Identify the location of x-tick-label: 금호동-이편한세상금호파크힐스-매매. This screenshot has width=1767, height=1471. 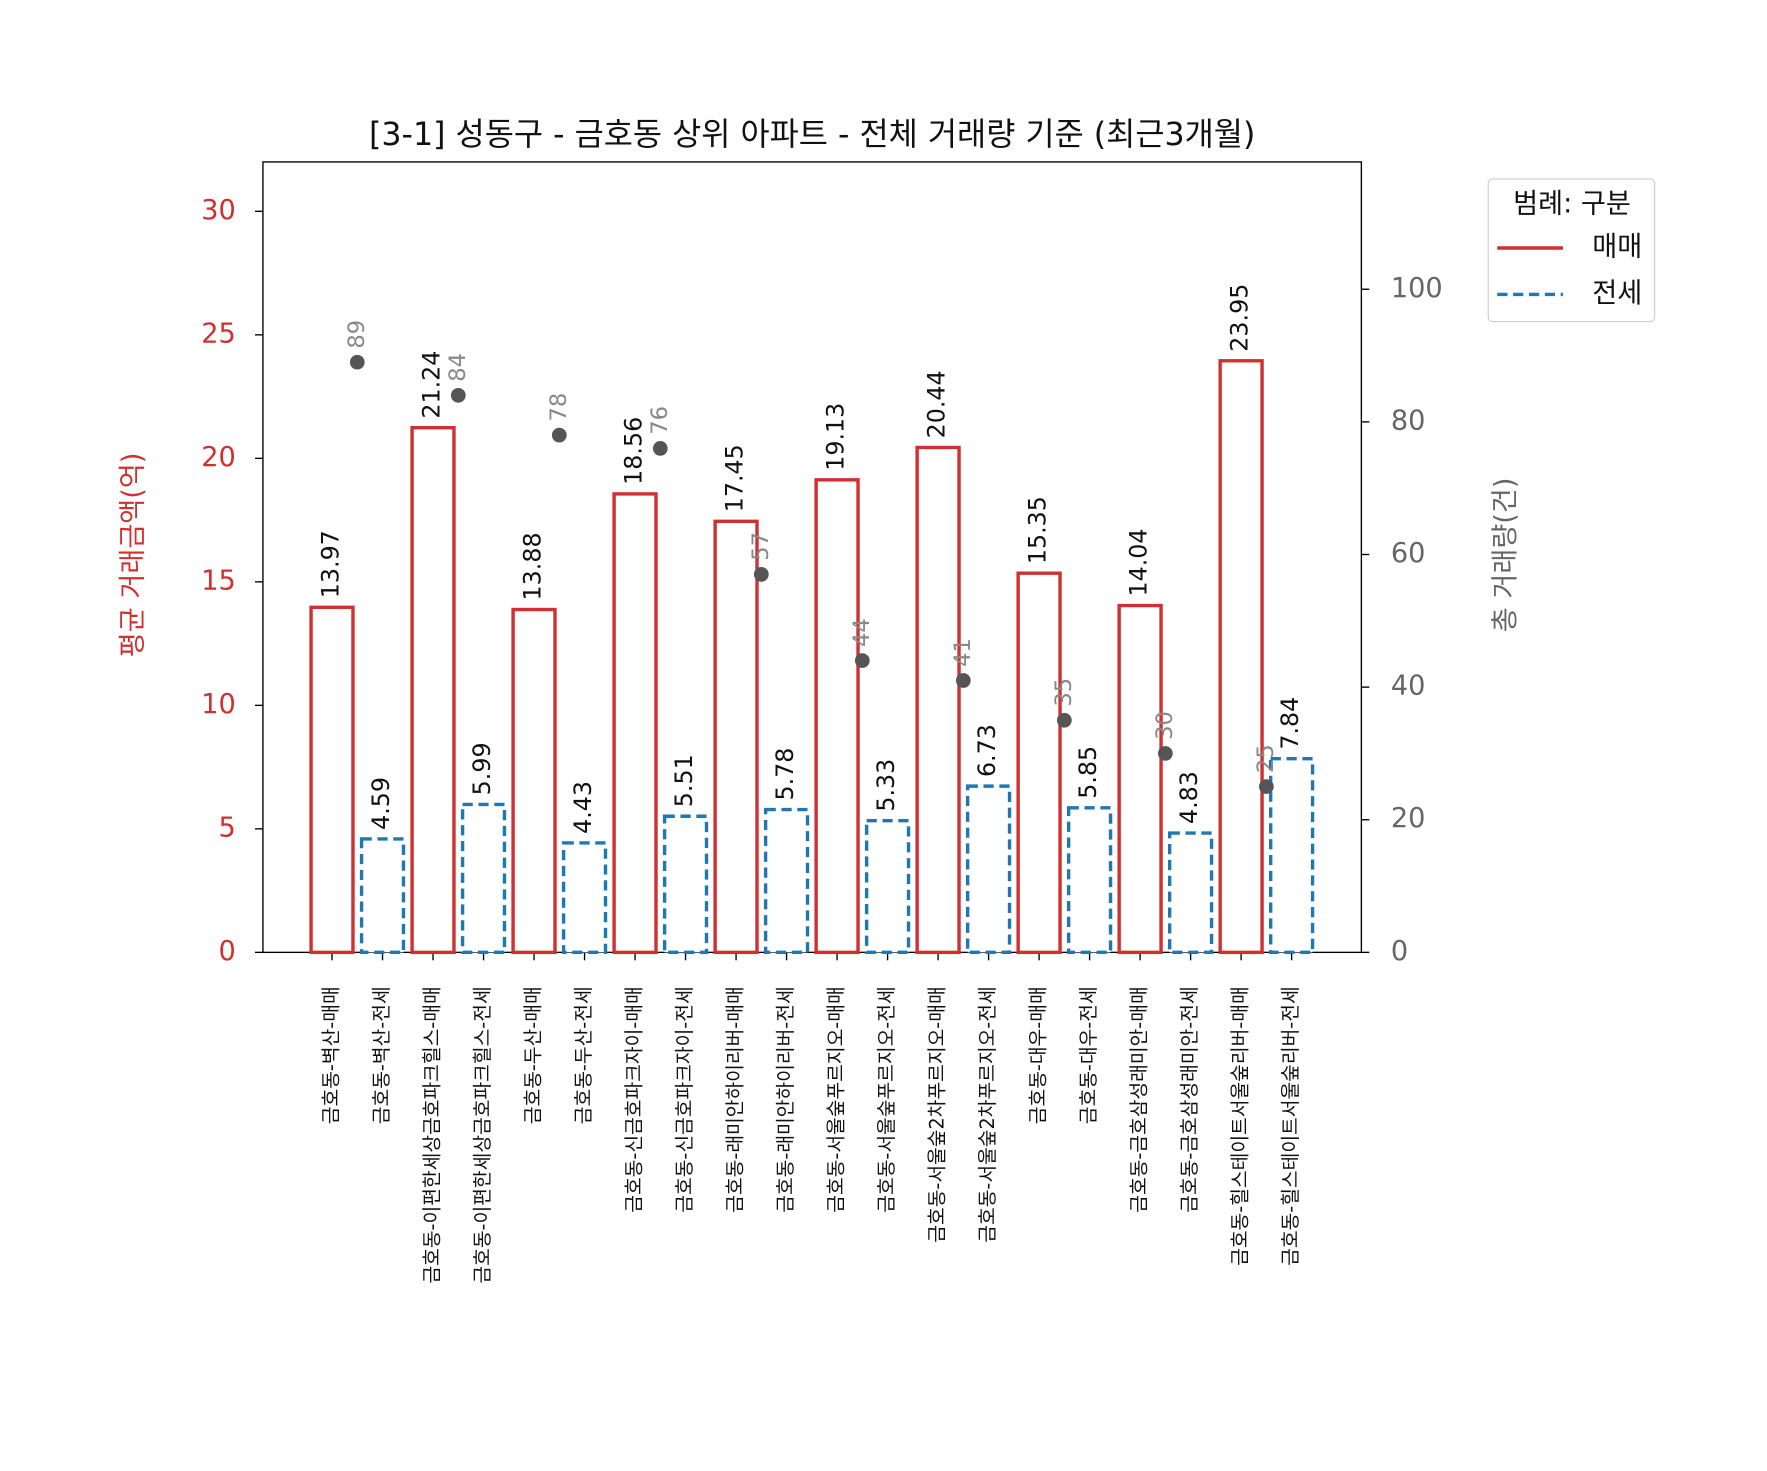
(432, 1134).